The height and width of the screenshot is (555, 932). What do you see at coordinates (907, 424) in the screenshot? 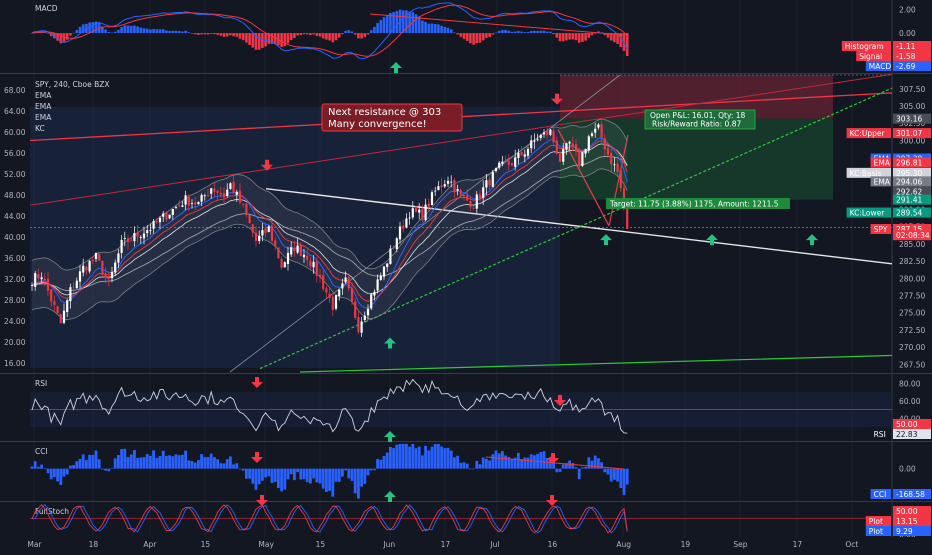
I see `rsi-label-value: 50.00` at bounding box center [907, 424].